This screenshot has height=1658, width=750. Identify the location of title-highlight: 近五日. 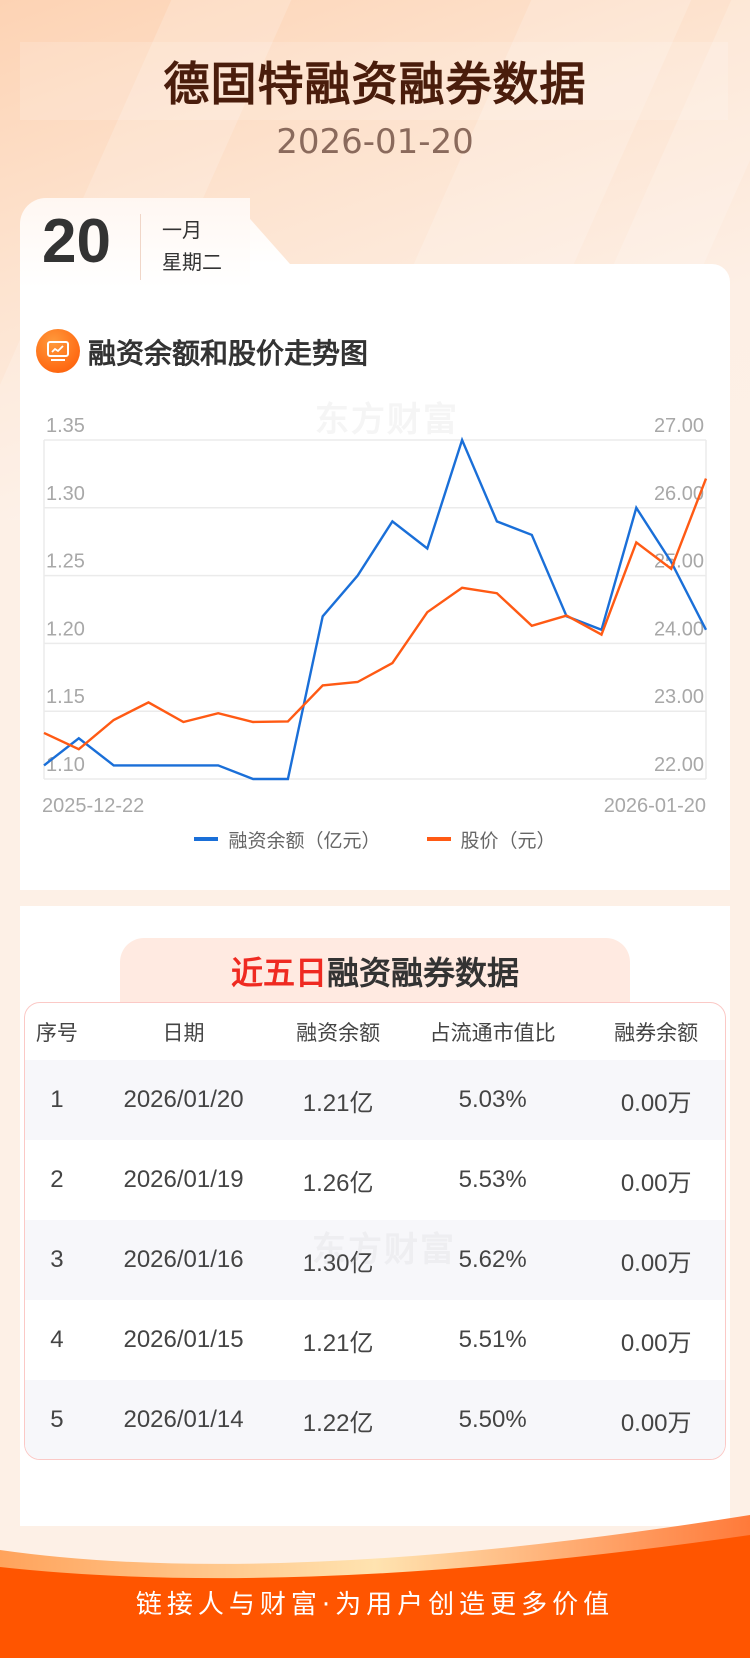
(278, 973).